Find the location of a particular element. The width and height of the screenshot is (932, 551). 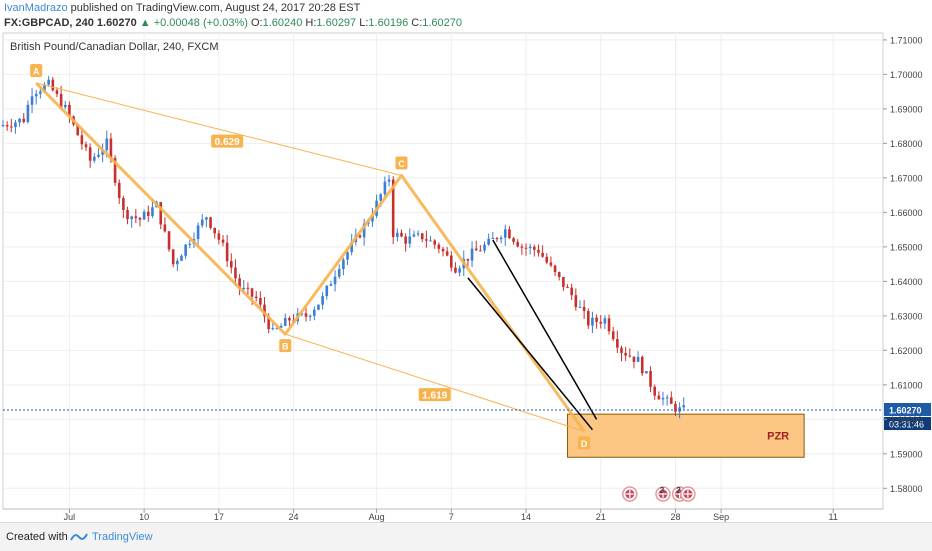

point-label: A is located at coordinates (36, 72).